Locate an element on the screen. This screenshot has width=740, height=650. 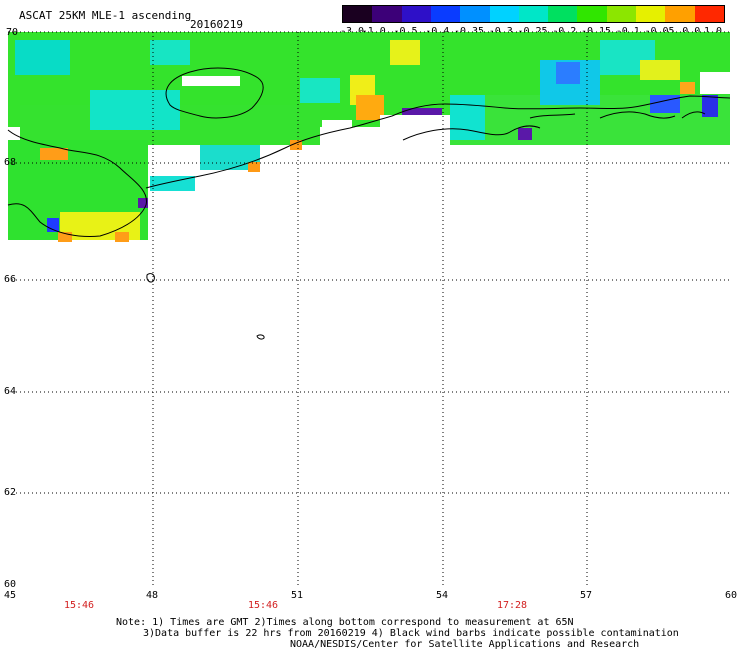
colorbar-label: -1.0 is located at coordinates (373, 31).